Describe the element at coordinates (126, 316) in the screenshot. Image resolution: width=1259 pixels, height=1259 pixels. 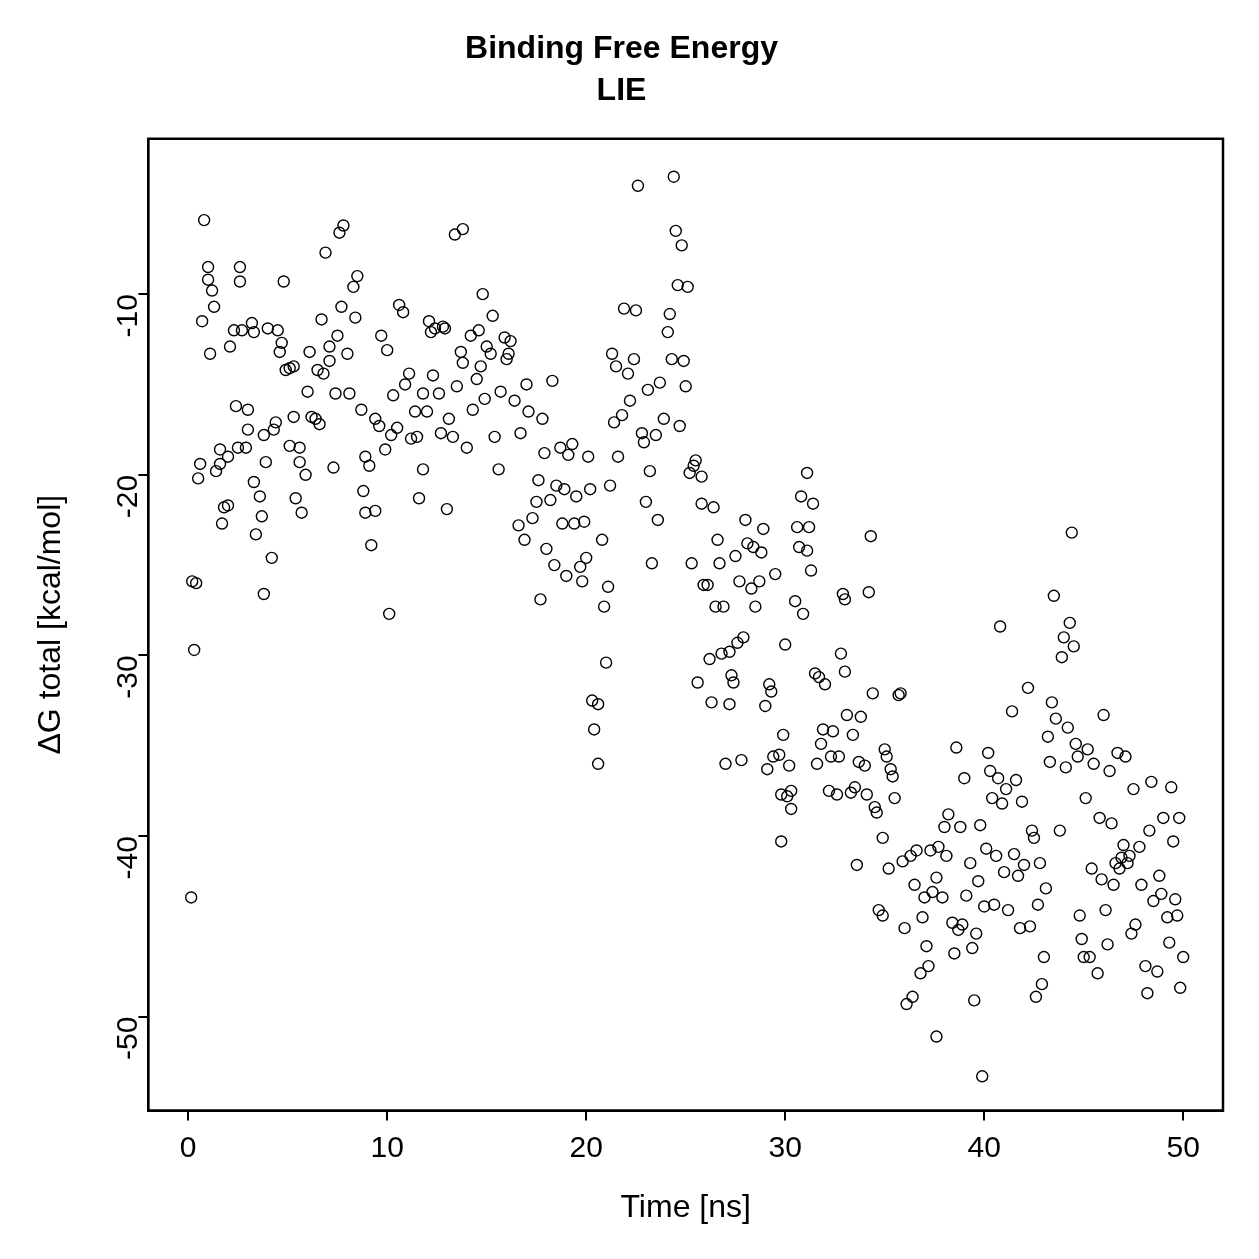
I see `y-tick-label: -10` at that location.